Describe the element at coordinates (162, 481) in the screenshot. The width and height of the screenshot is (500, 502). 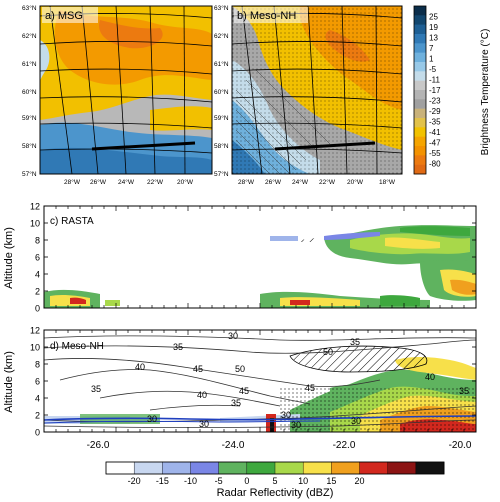
I see `reflectivity-colorbar-tick-label: -15` at that location.